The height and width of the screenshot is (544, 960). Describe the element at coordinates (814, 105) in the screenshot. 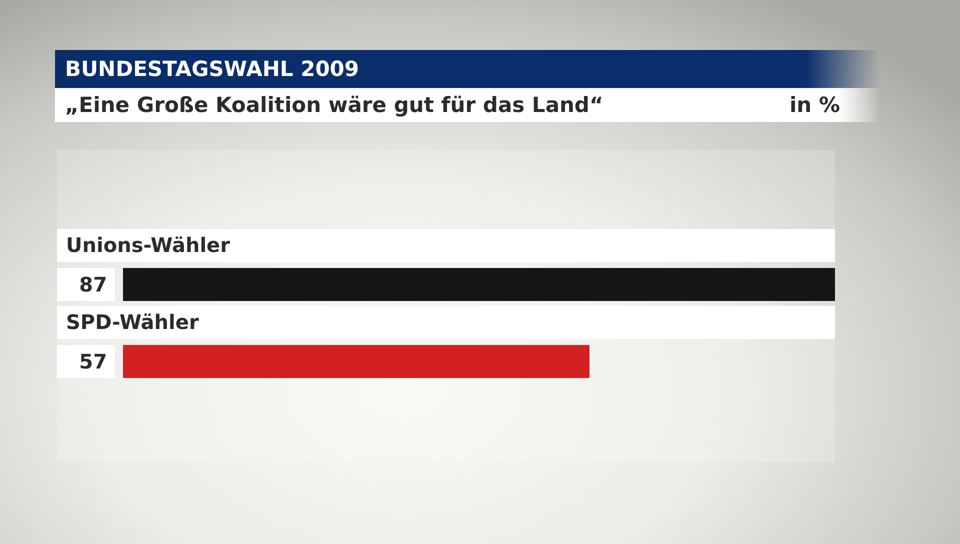

I see `text: in %` at that location.